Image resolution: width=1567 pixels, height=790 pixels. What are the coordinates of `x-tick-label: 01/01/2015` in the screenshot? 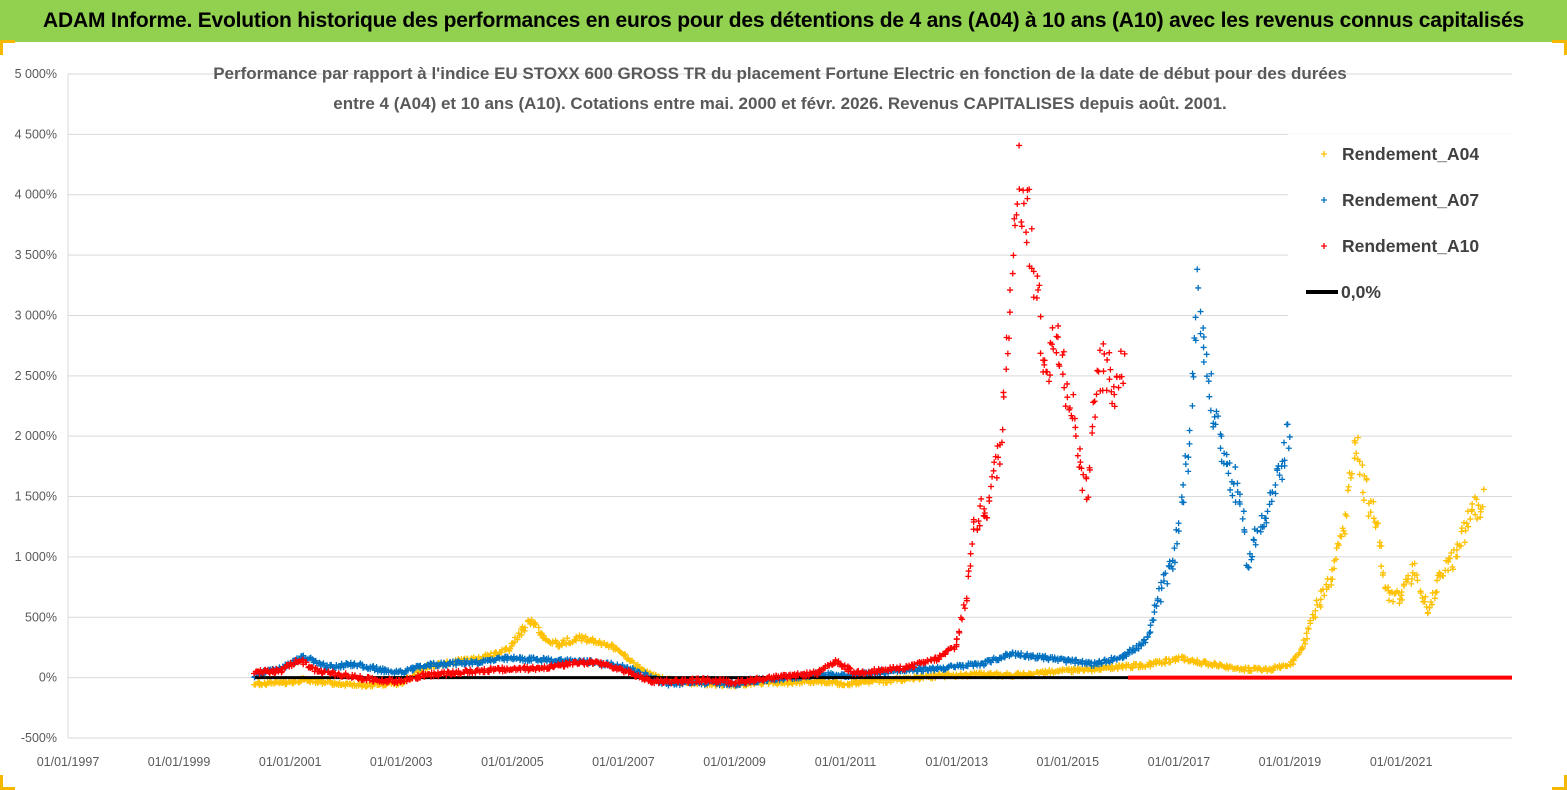 It's located at (1067, 762).